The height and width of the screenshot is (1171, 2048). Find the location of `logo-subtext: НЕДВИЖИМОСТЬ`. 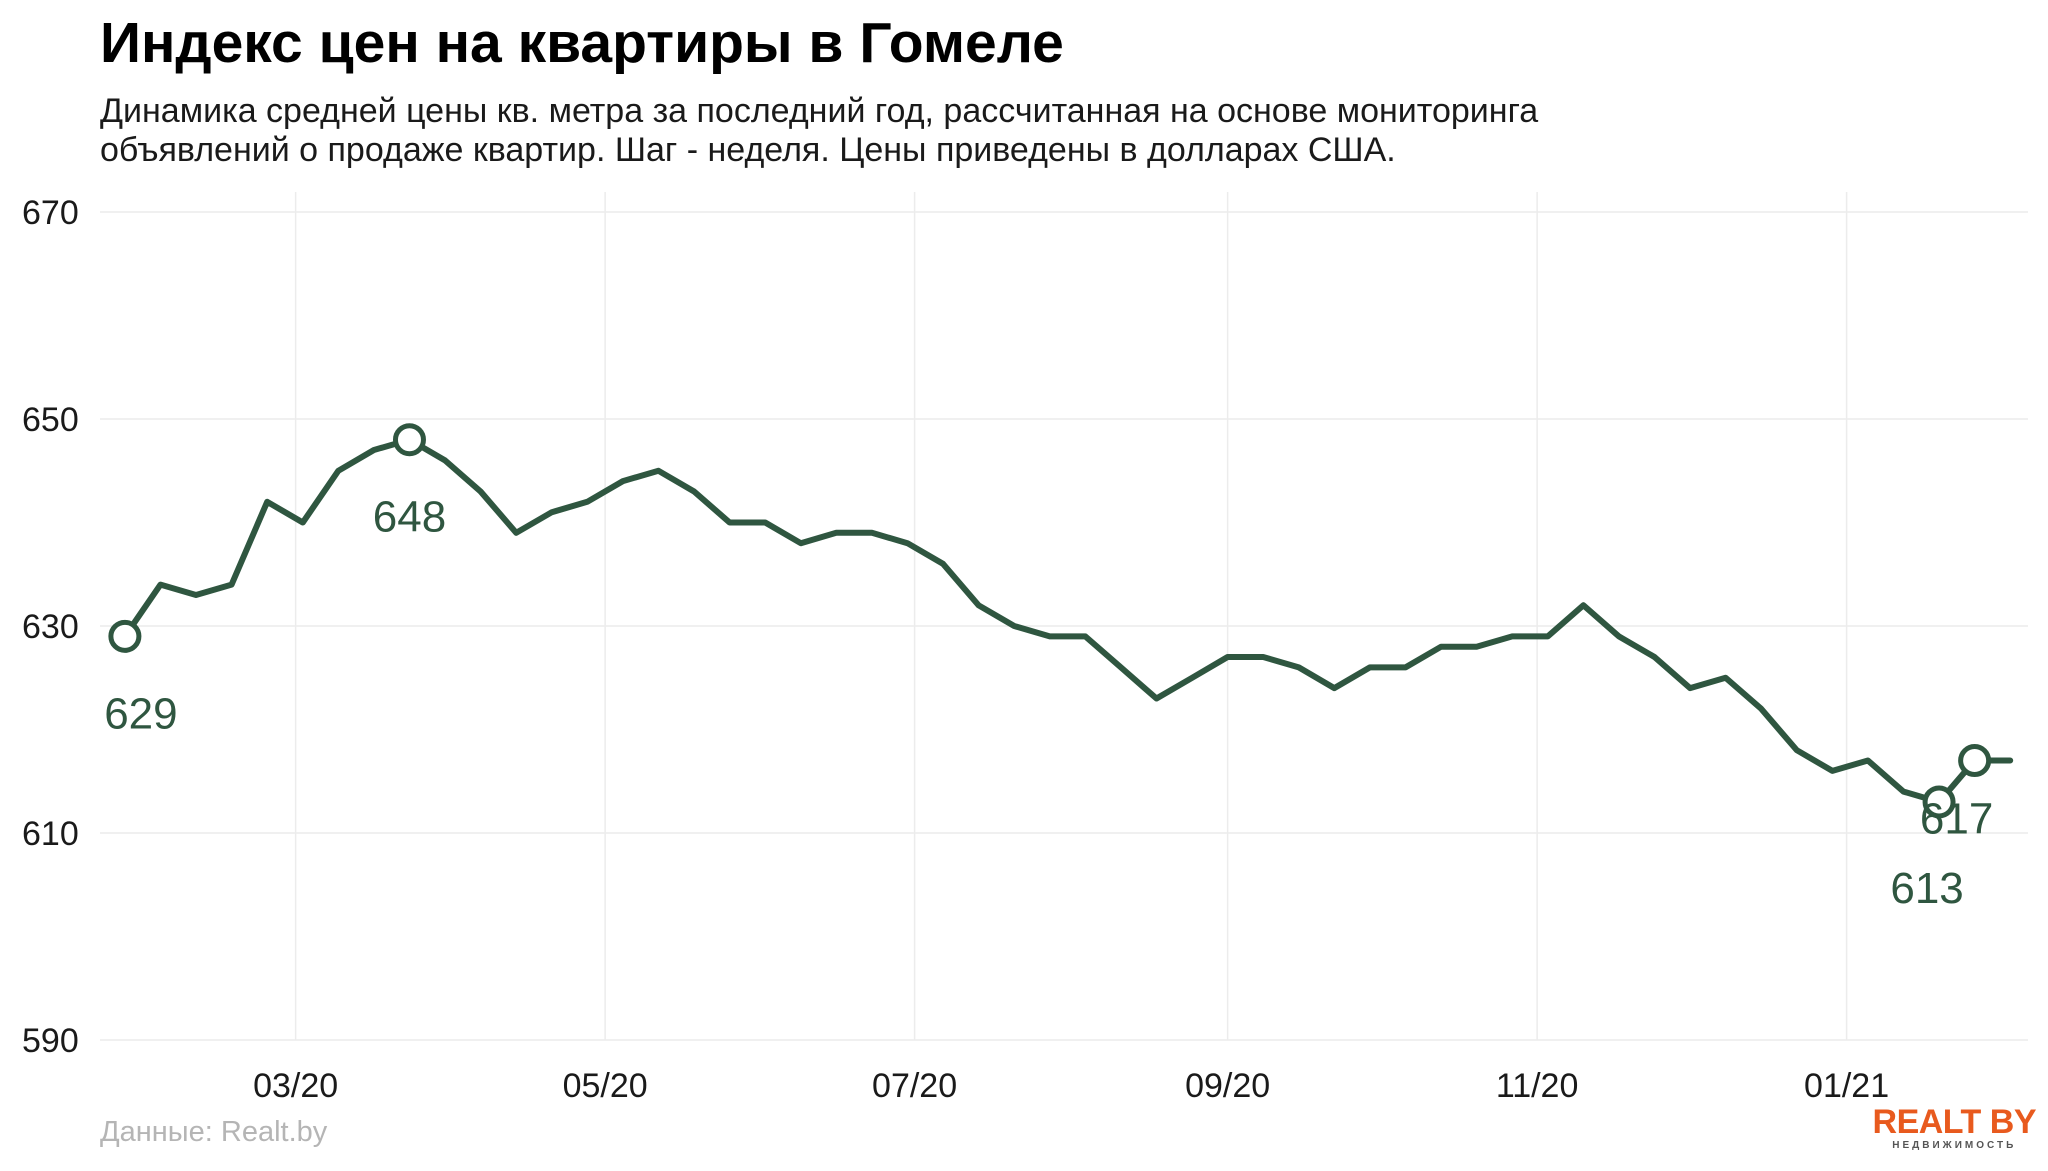

logo-subtext: НЕДВИЖИМОСТЬ is located at coordinates (1954, 1145).